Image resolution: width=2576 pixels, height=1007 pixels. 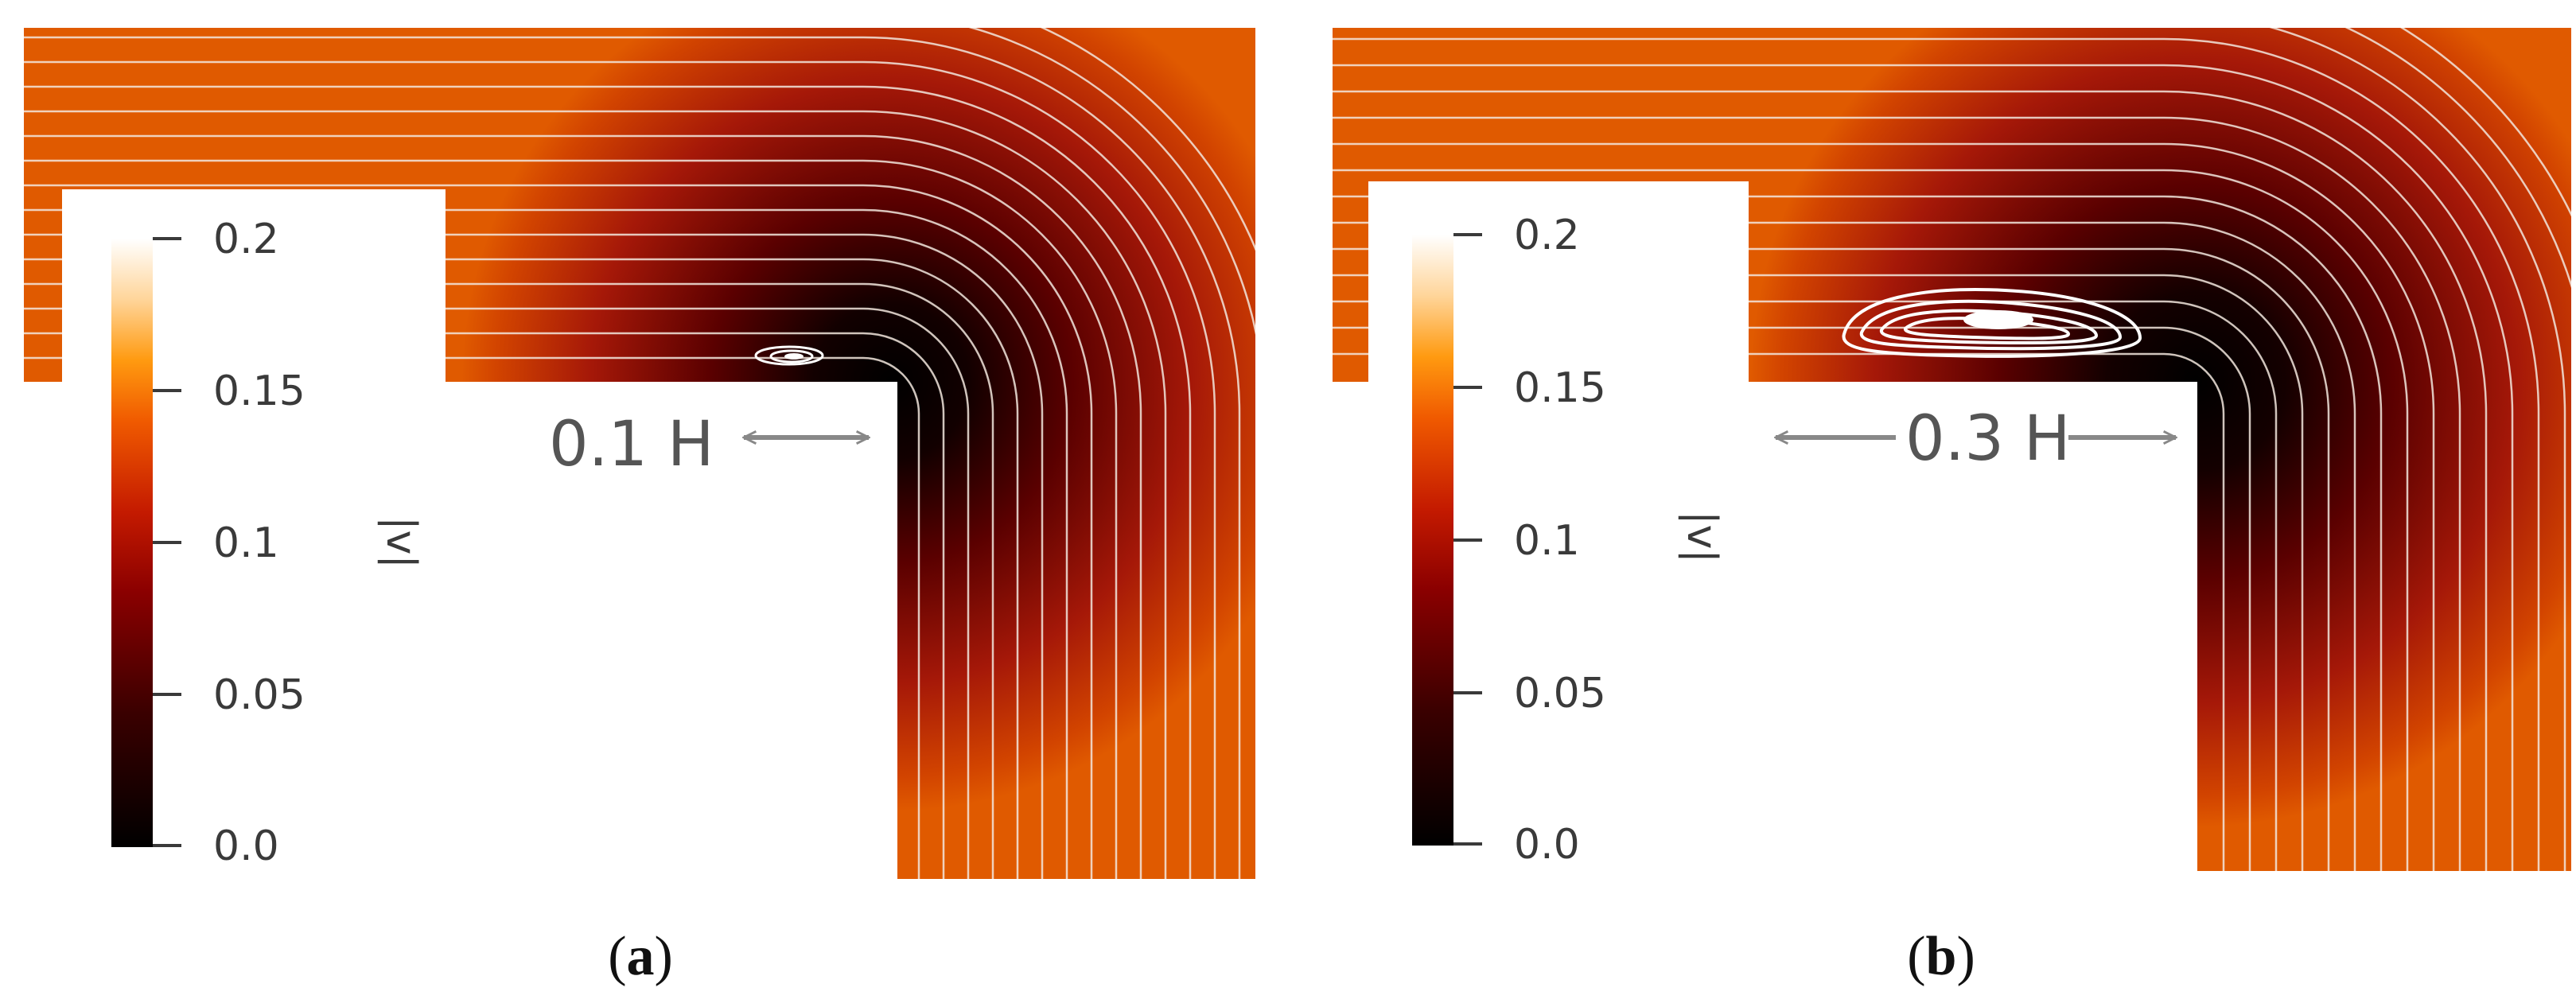 I want to click on colorbar-ticks-a, so click(x=167, y=542).